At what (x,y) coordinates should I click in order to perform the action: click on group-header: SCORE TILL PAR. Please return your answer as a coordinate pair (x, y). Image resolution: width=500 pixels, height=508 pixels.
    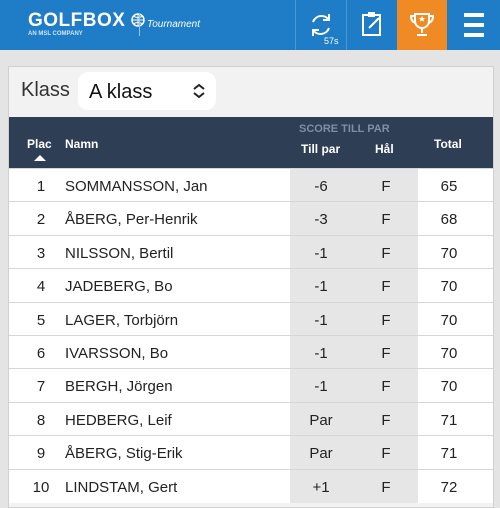
    Looking at the image, I should click on (344, 129).